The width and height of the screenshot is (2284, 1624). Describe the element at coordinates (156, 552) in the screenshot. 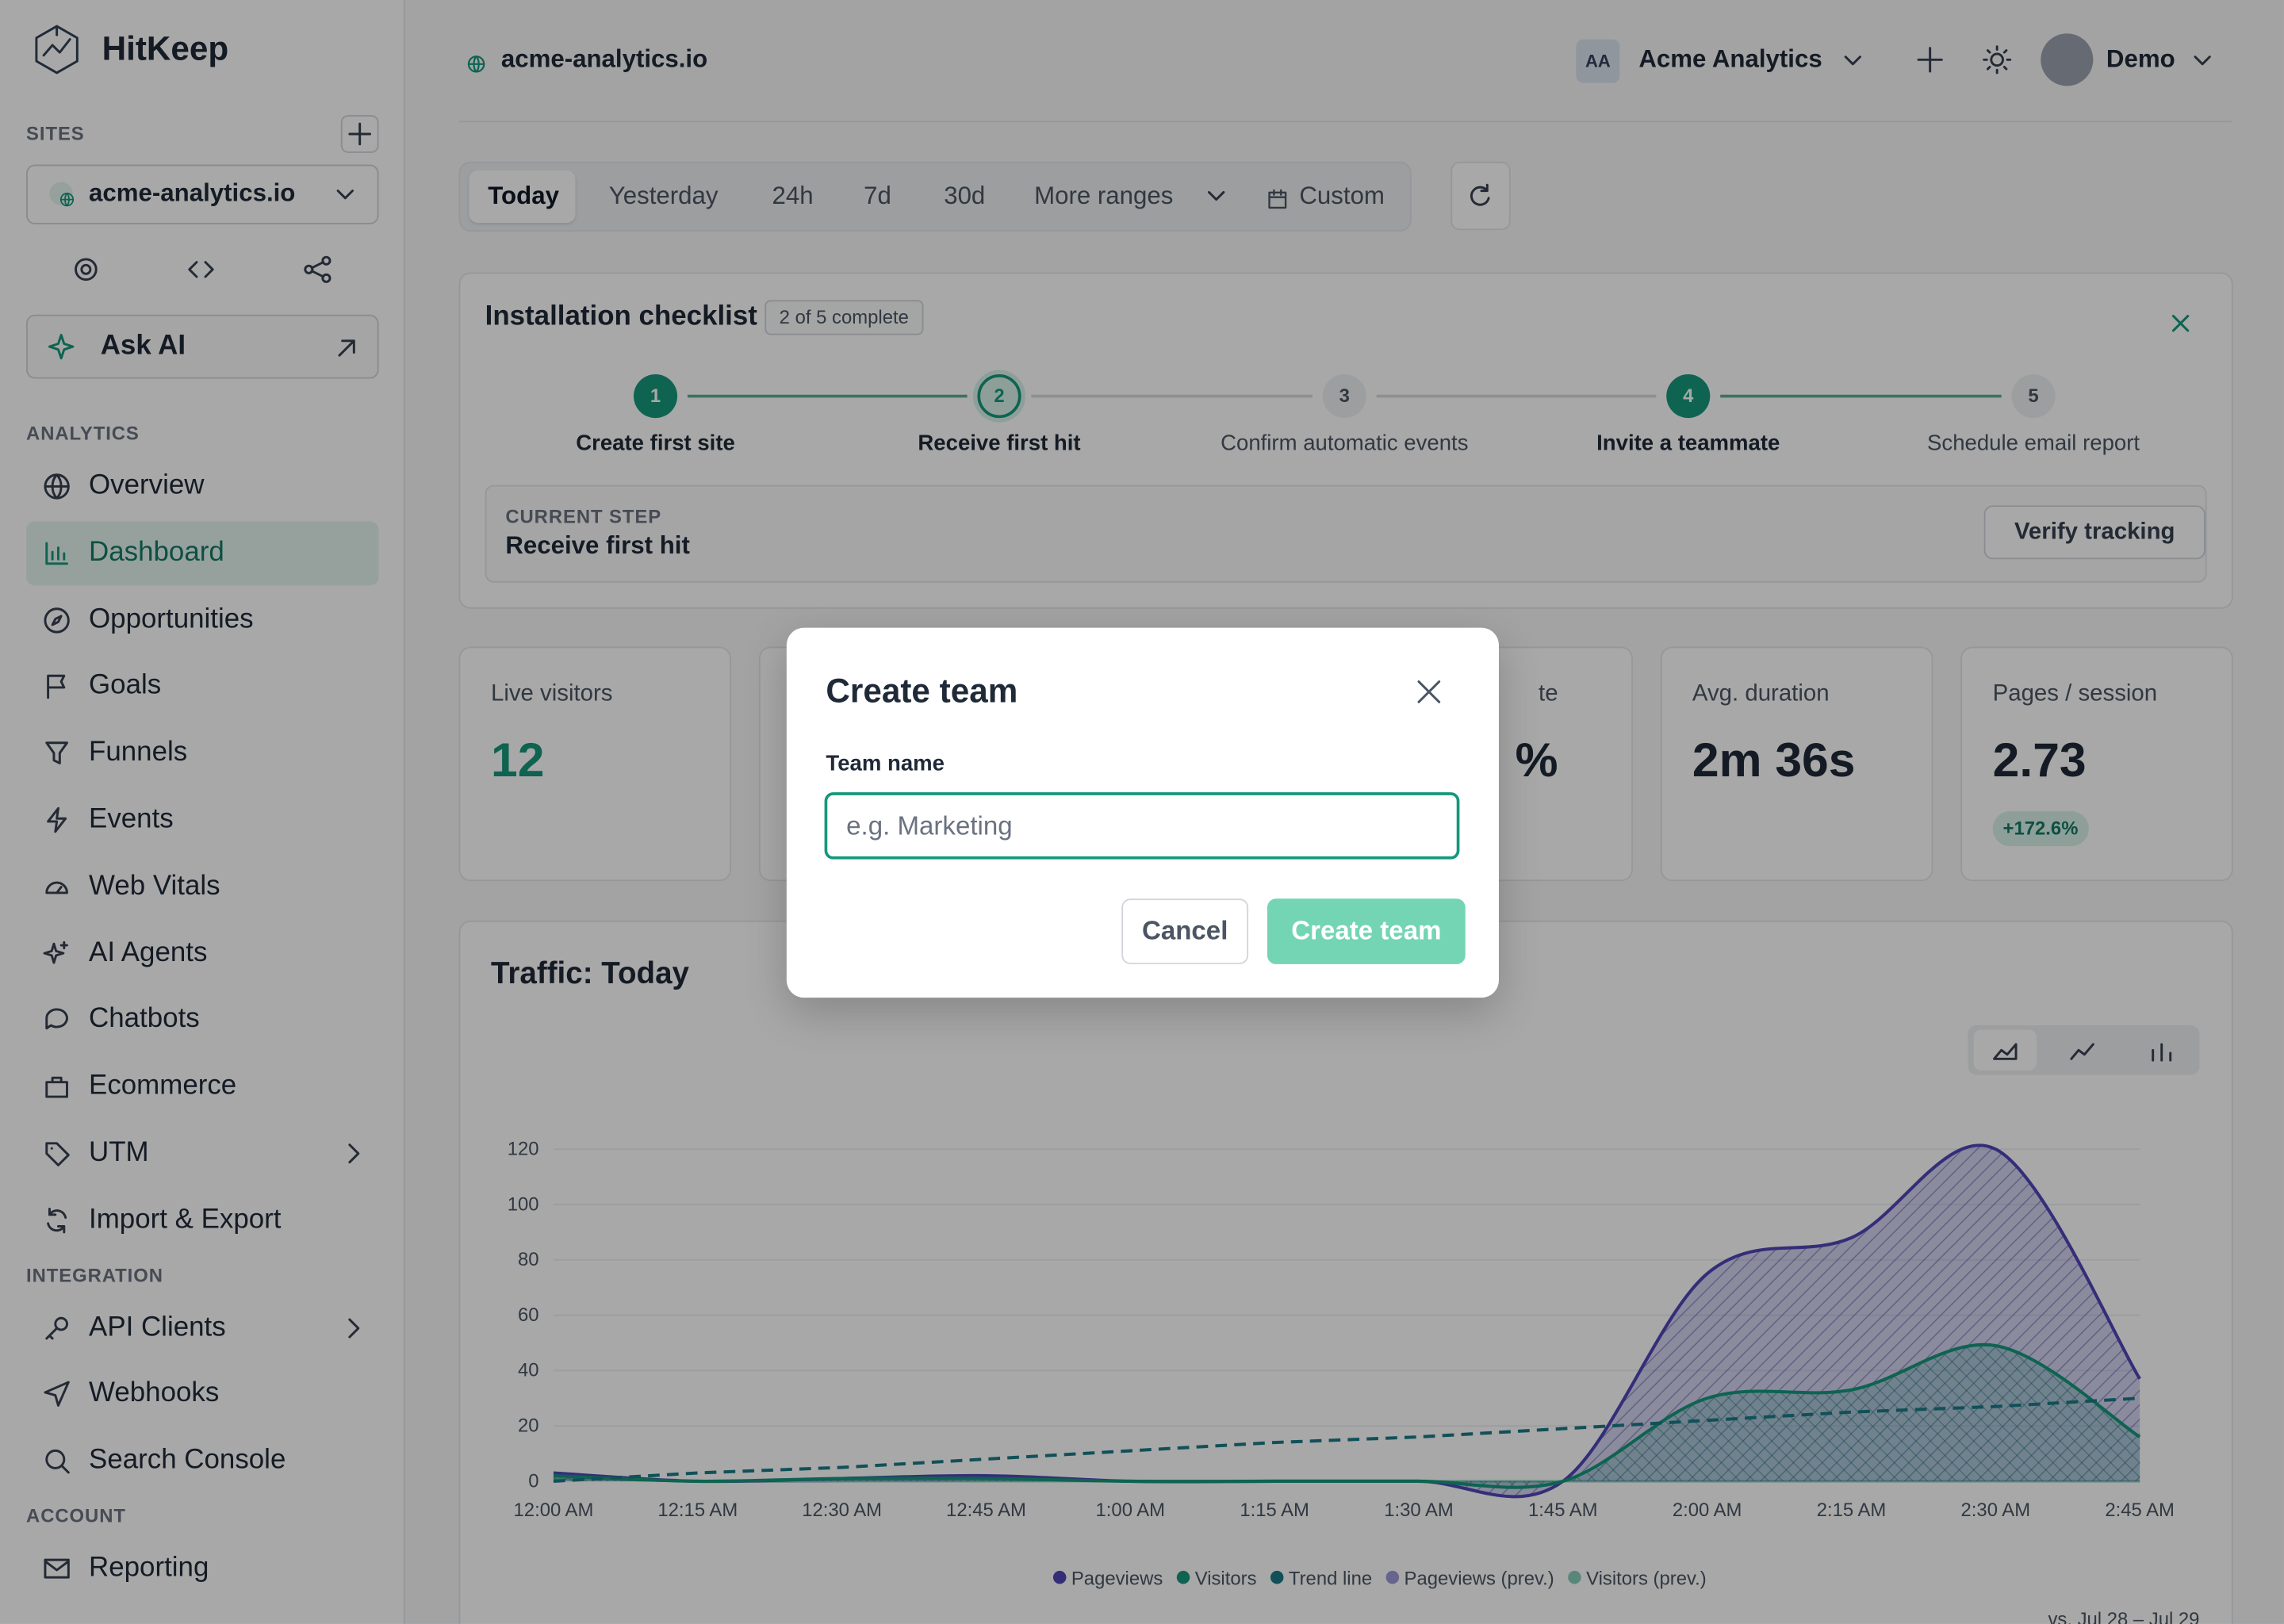

I see `nav-item: Dashboard` at that location.